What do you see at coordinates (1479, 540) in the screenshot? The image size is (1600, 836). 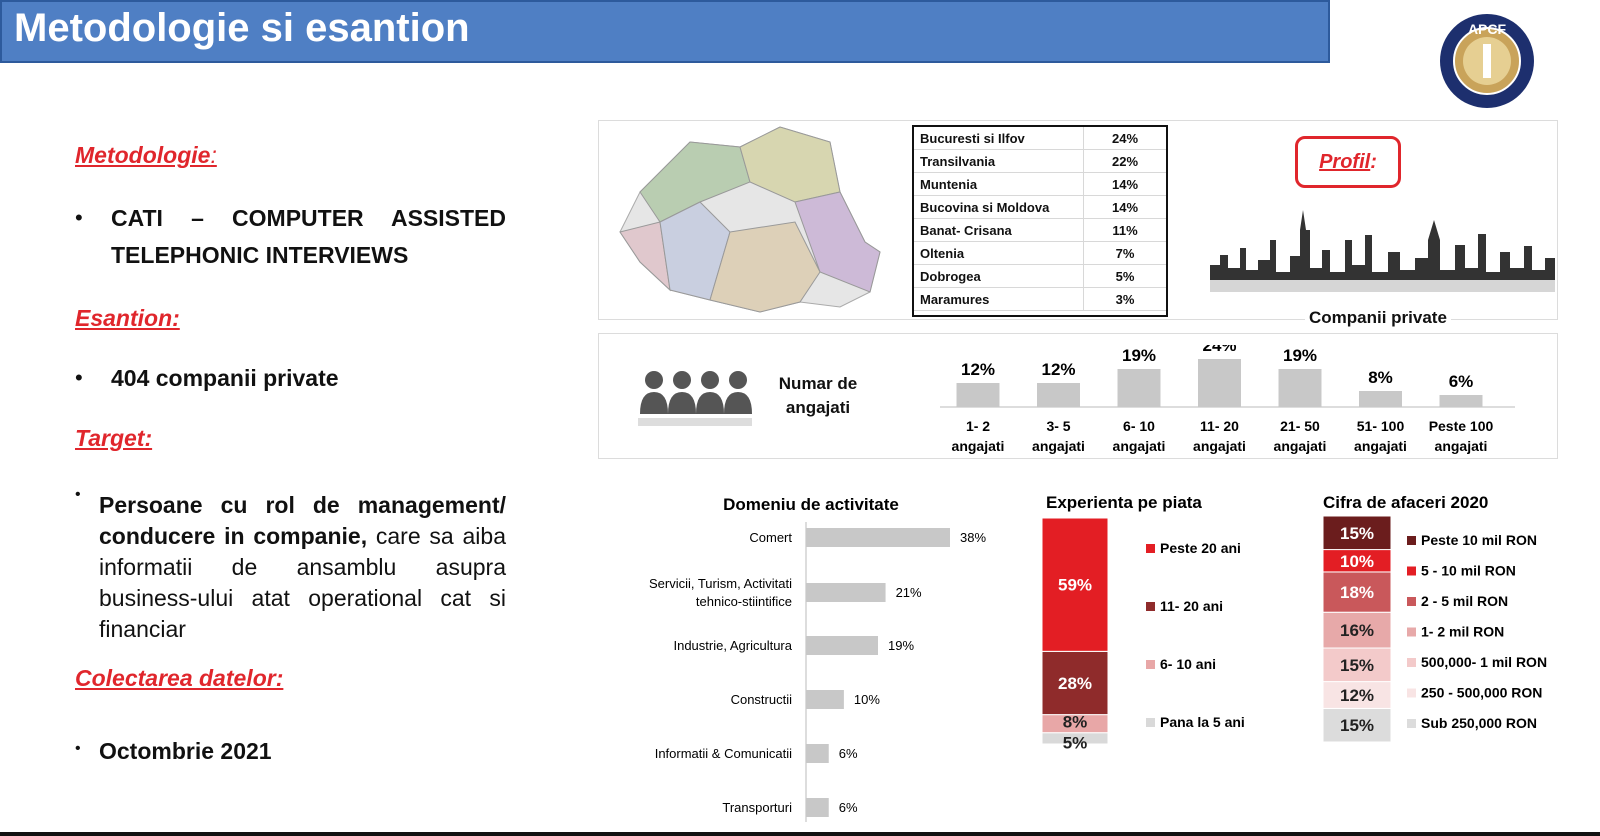 I see `legend-label: Peste 10 mil RON` at bounding box center [1479, 540].